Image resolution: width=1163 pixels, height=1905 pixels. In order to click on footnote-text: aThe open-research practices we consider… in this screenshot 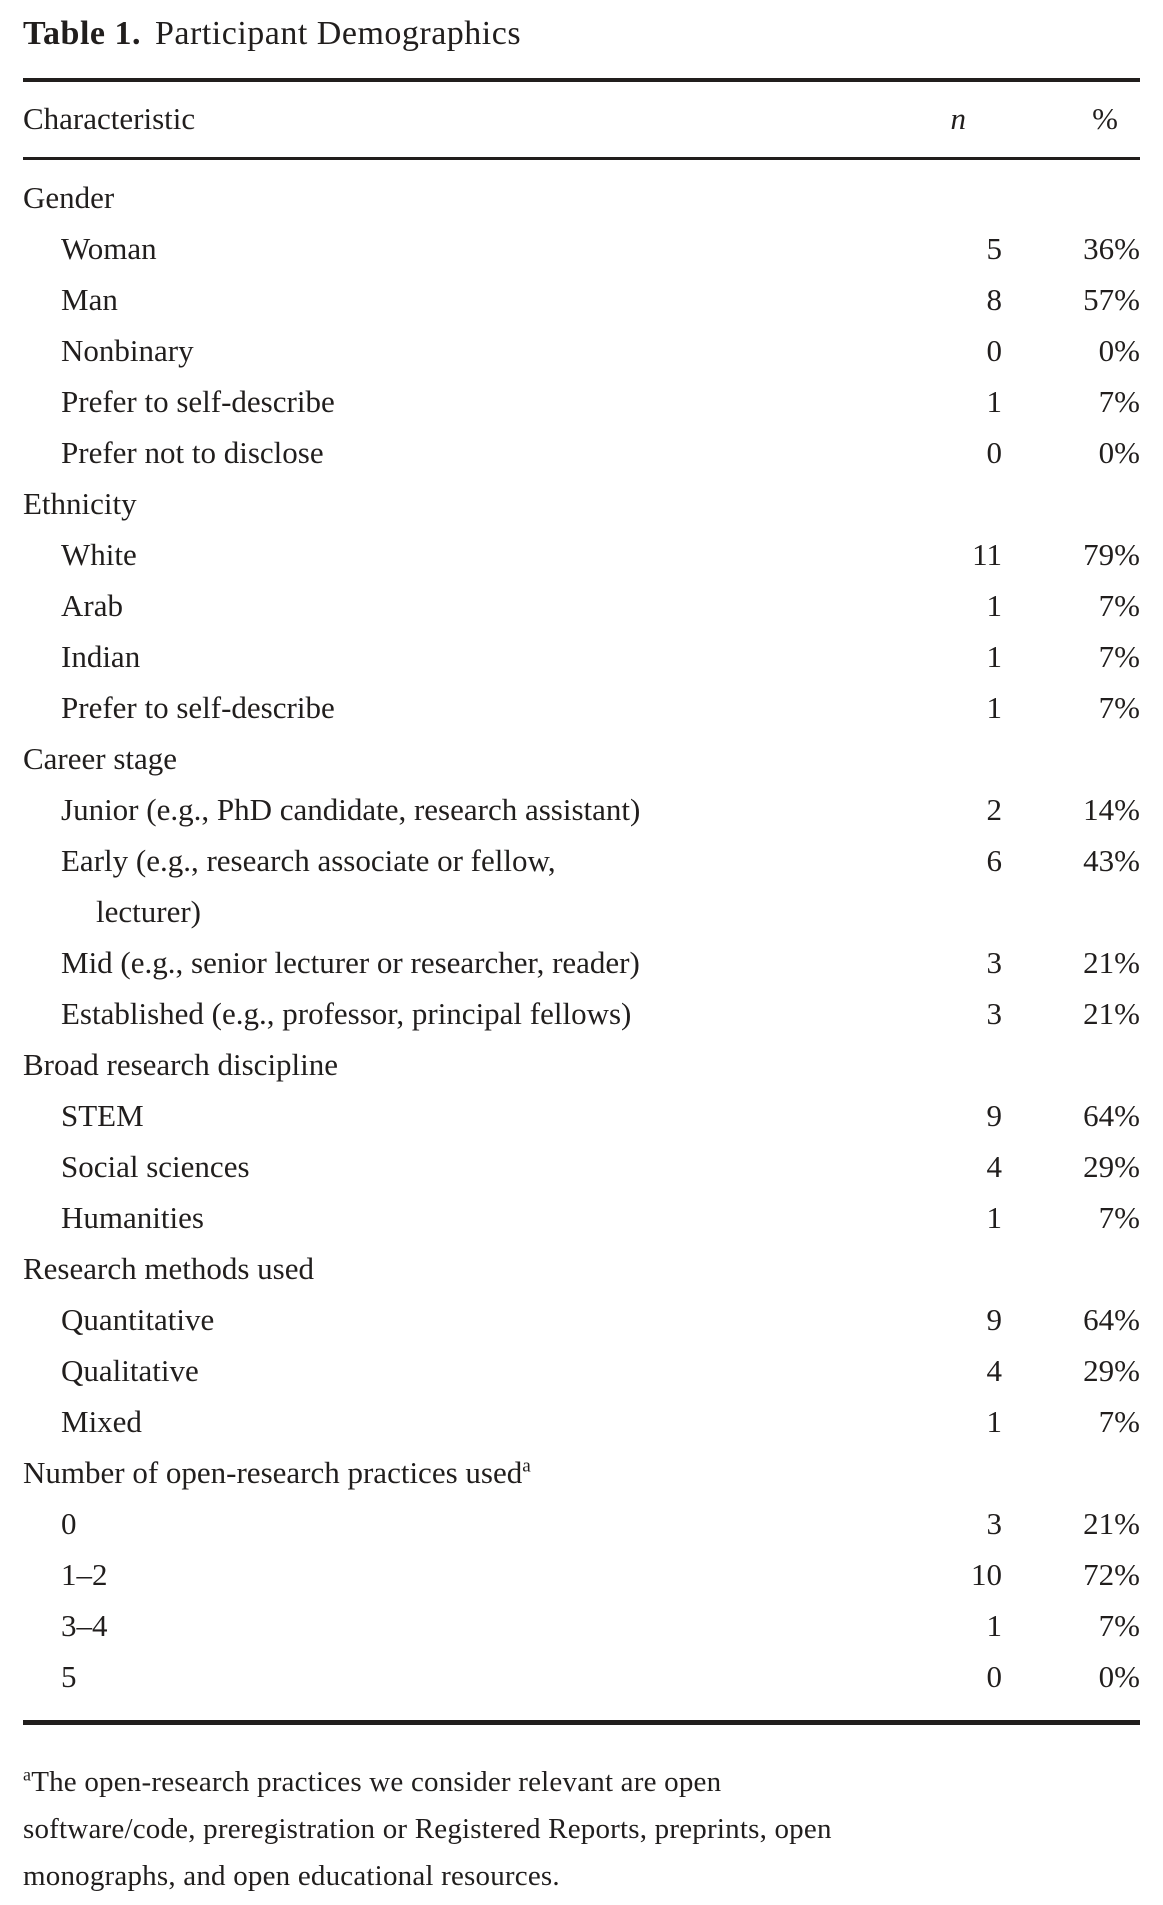, I will do `click(427, 1828)`.